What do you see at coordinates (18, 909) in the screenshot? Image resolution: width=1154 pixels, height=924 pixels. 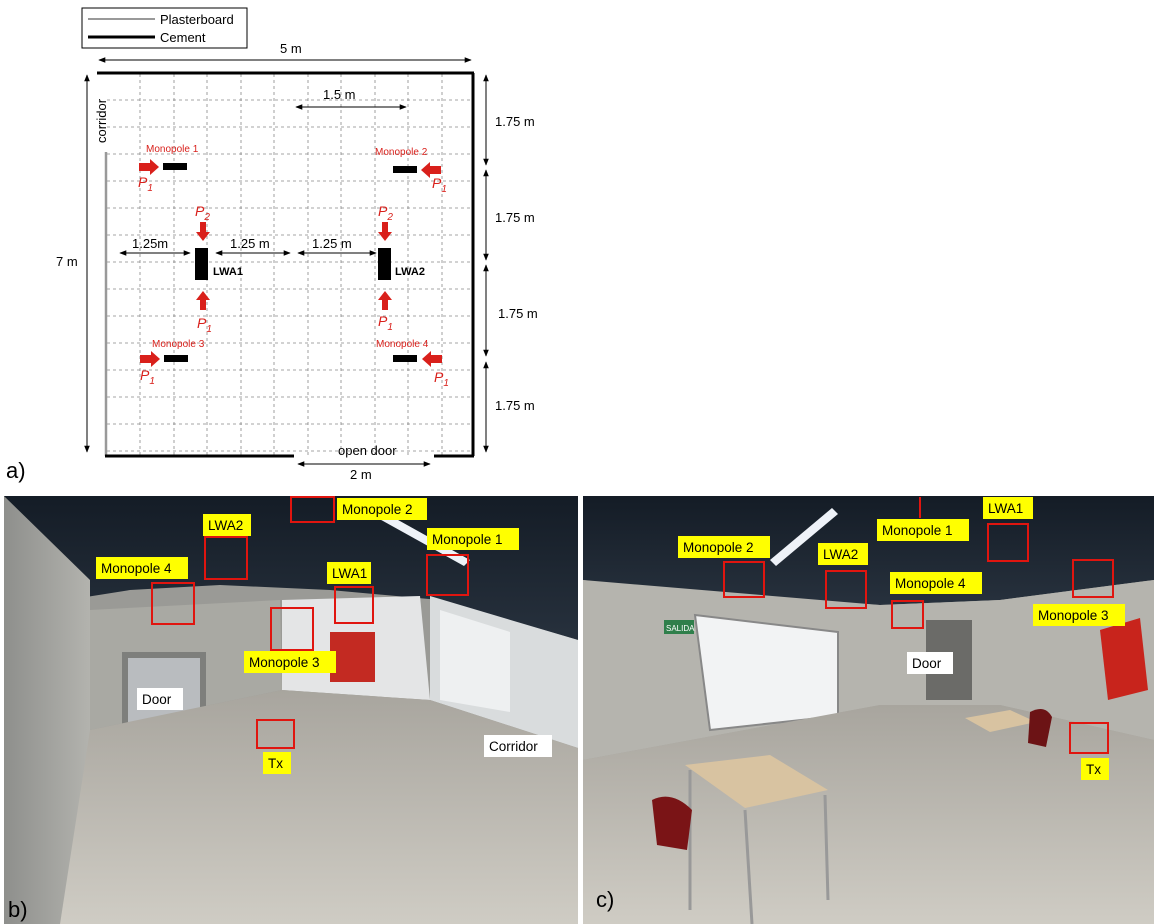 I see `panel-b-letter: b)` at bounding box center [18, 909].